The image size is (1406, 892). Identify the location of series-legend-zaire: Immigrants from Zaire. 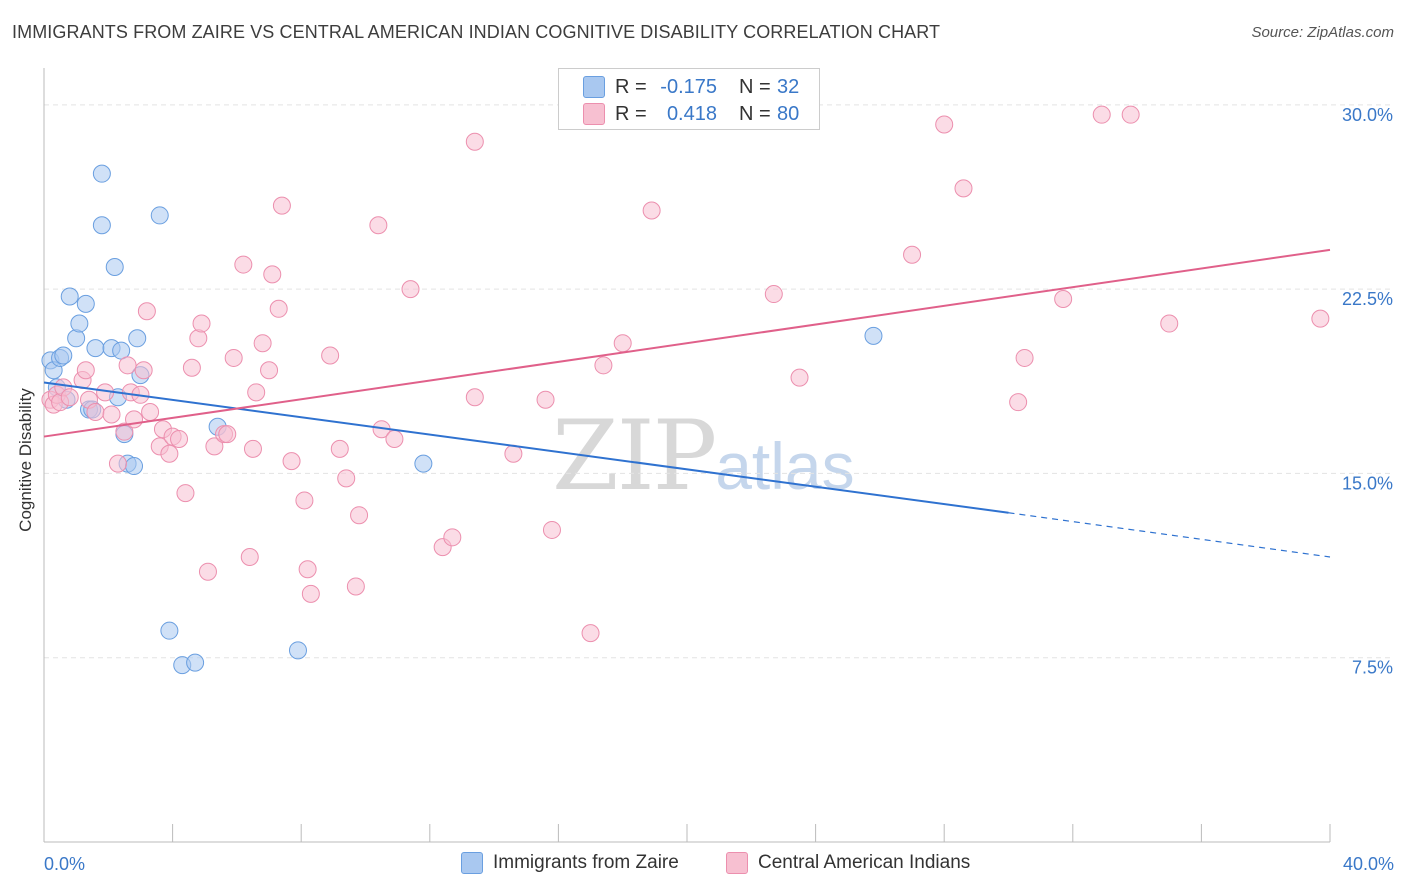
(570, 863).